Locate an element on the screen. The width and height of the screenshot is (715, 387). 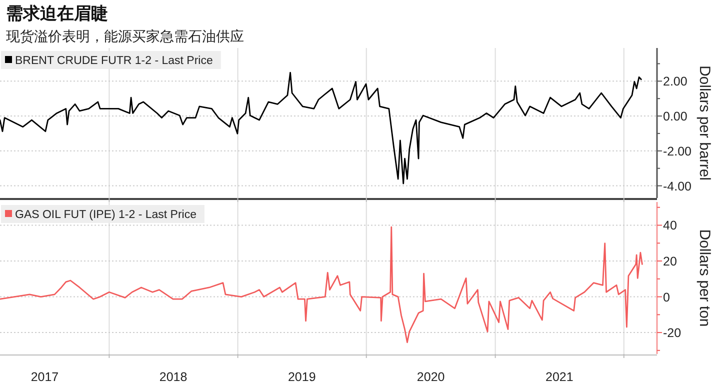
y-tick-label: 40 is located at coordinates (670, 225).